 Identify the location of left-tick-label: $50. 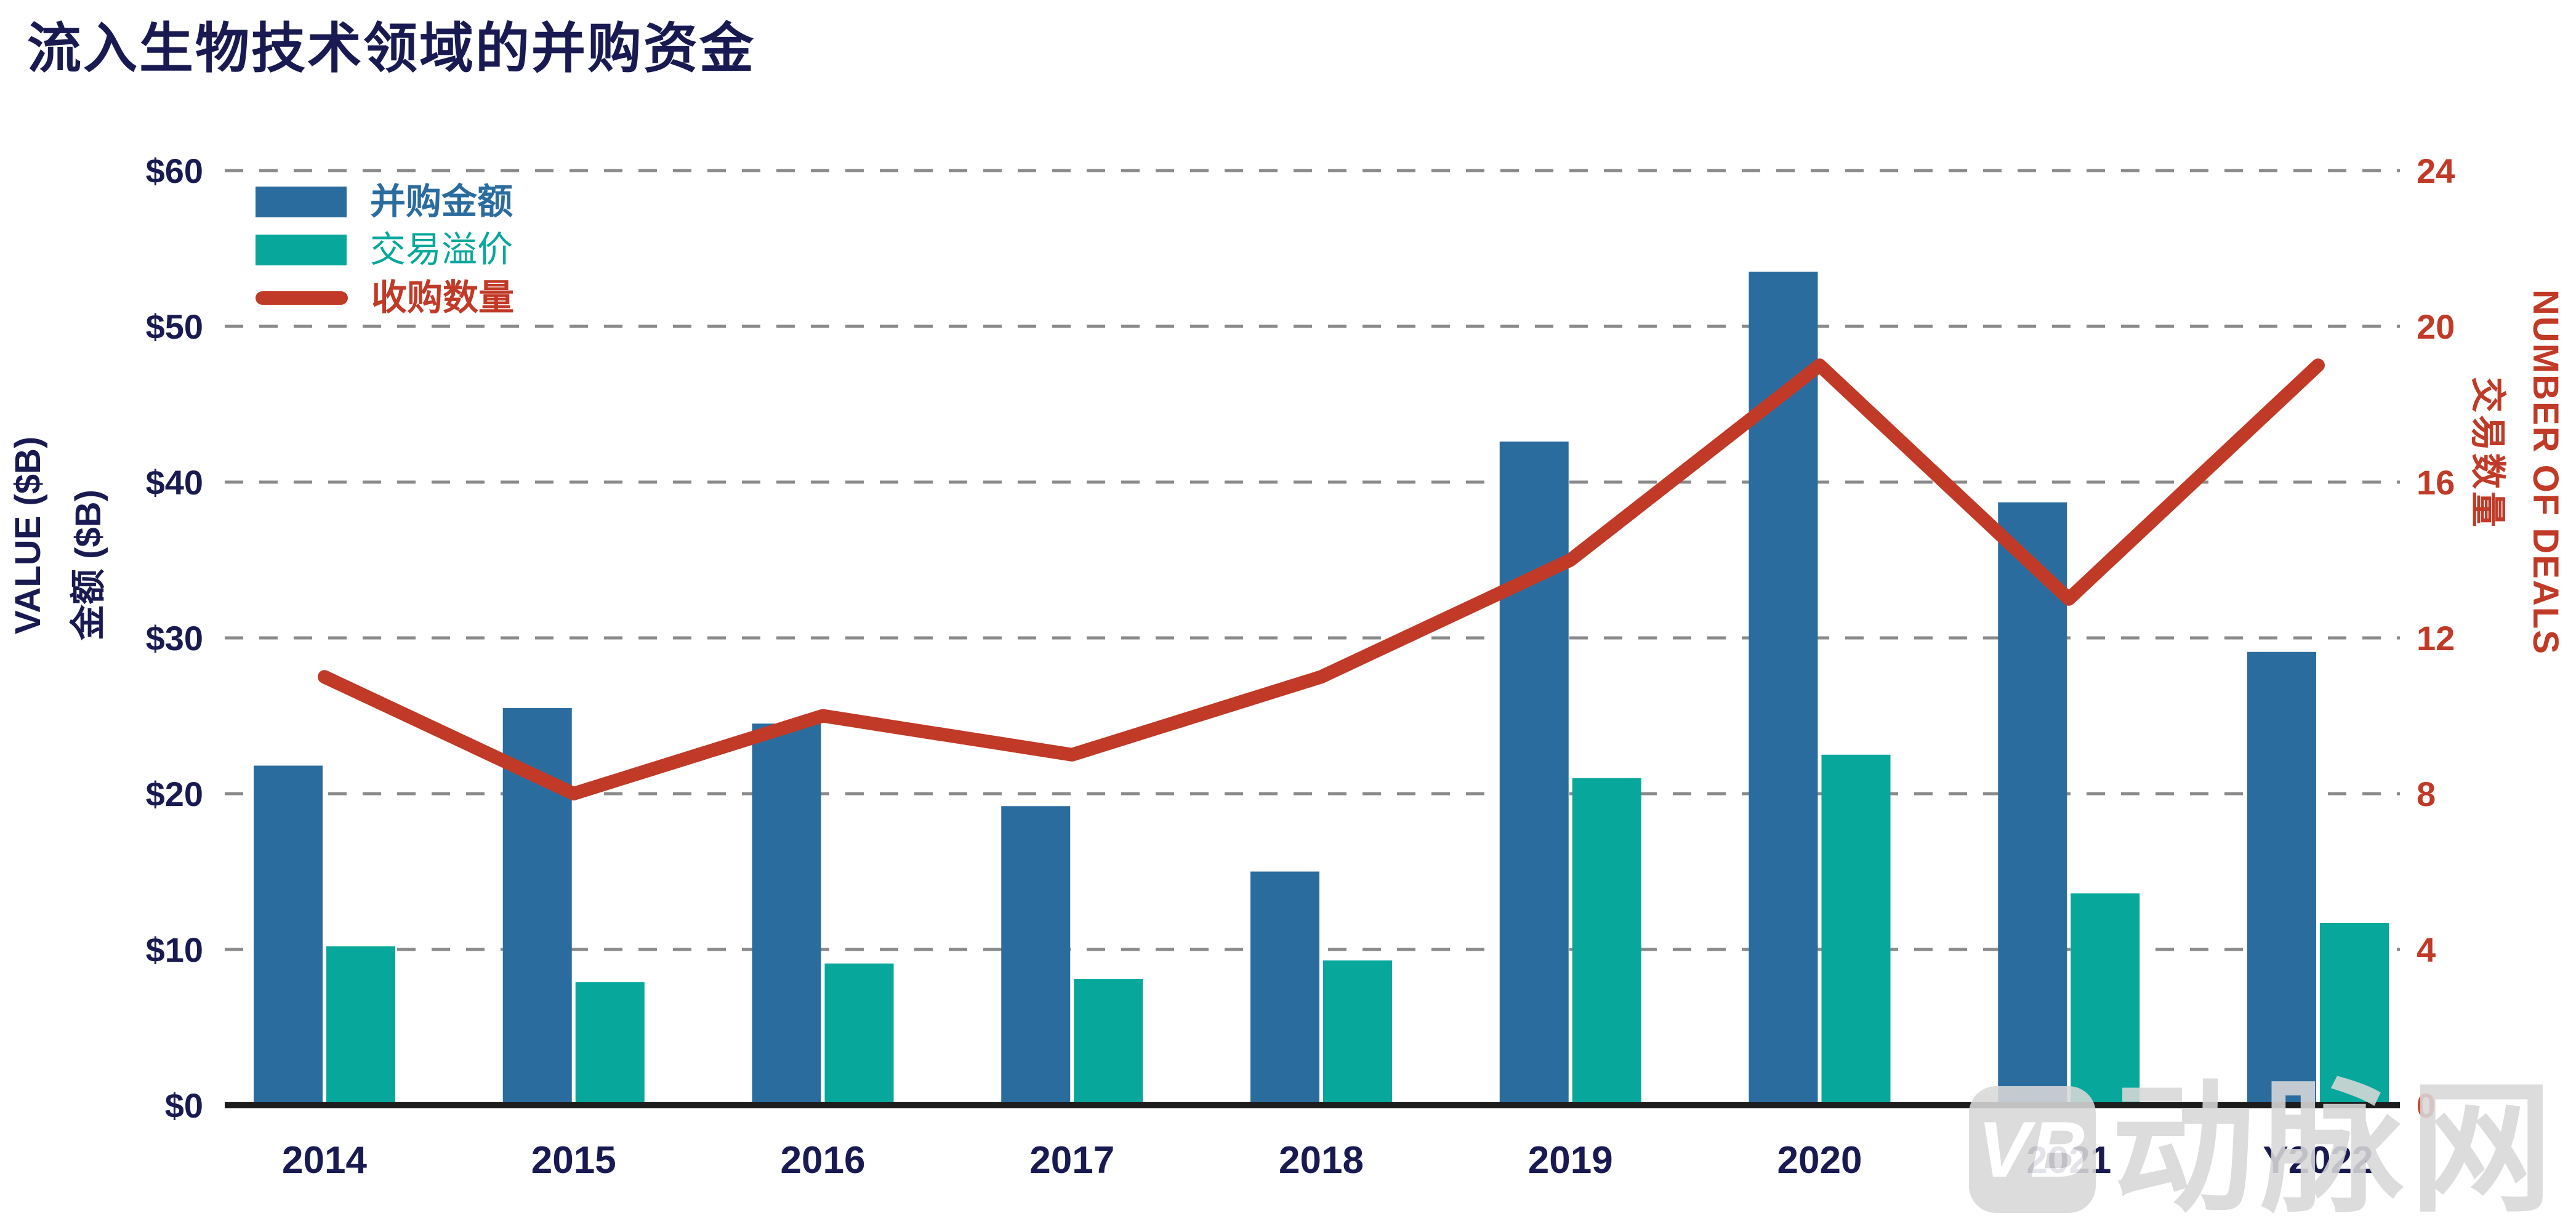
(174, 326).